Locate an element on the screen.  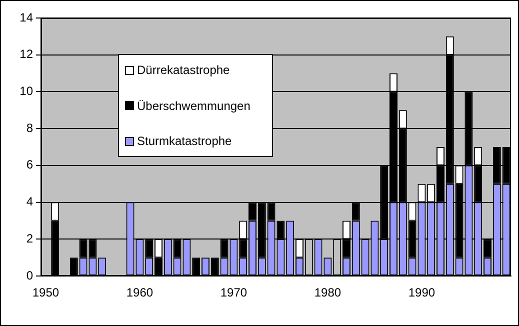
x-tick-label: 1980 is located at coordinates (328, 293).